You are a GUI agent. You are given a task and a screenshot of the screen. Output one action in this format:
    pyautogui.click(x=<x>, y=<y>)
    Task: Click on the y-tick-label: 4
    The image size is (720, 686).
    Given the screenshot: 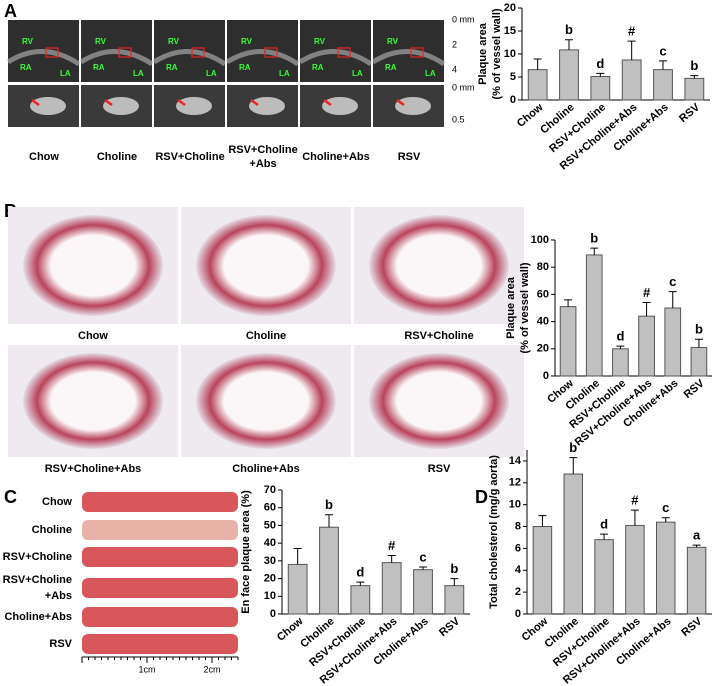 What is the action you would take?
    pyautogui.click(x=518, y=570)
    